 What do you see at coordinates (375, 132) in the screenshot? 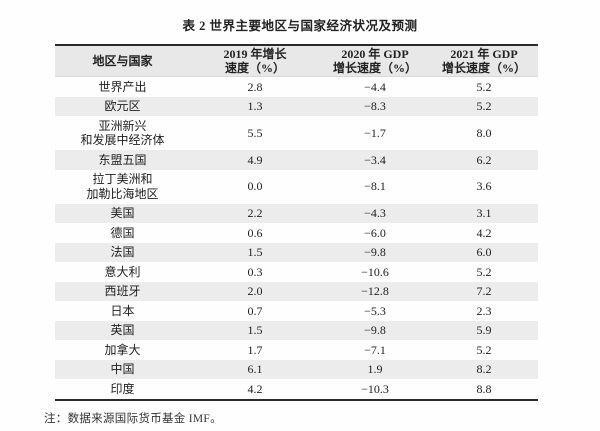
I see `value-2020-cell: −1.7` at bounding box center [375, 132].